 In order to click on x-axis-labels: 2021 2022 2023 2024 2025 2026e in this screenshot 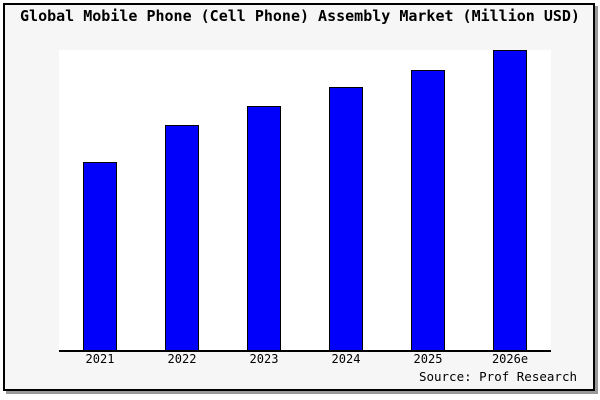, I will do `click(305, 359)`.